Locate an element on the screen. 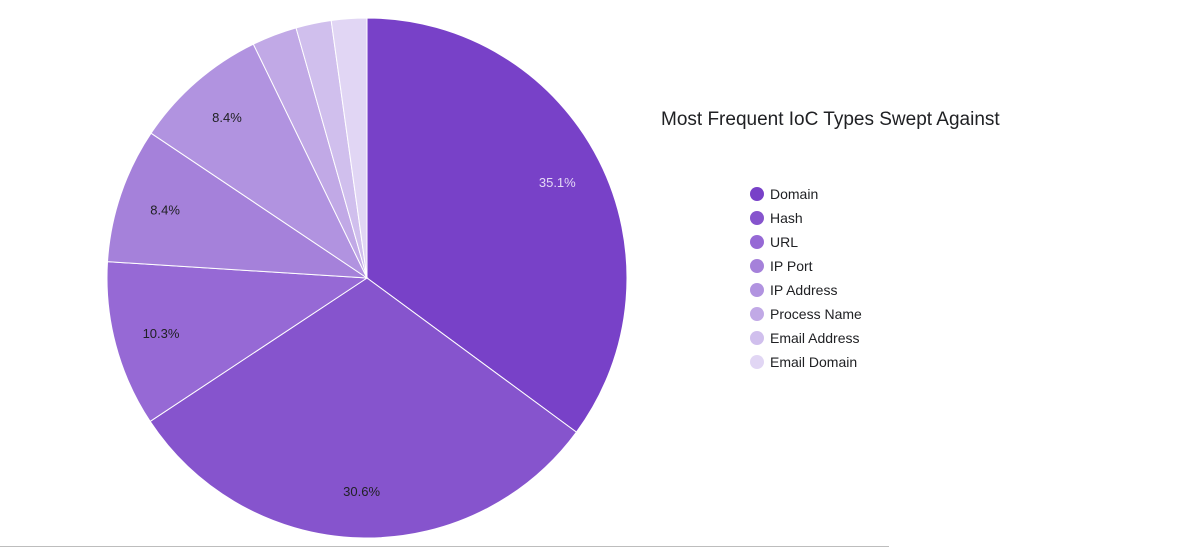 Image resolution: width=1198 pixels, height=548 pixels. bottom-divider is located at coordinates (444, 546).